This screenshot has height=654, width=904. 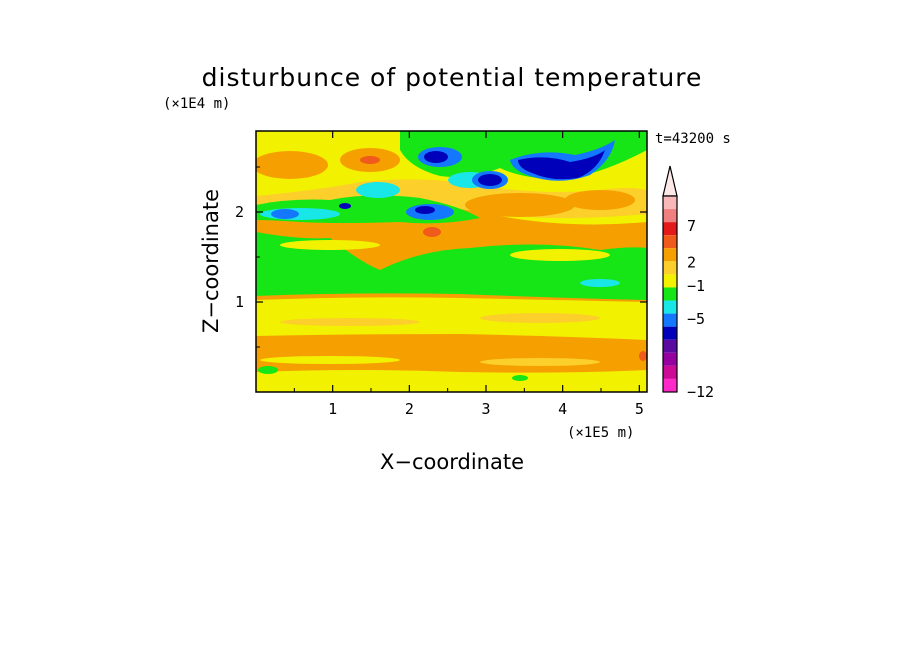 What do you see at coordinates (452, 77) in the screenshot?
I see `chart-title: disturbunce of potential temperature` at bounding box center [452, 77].